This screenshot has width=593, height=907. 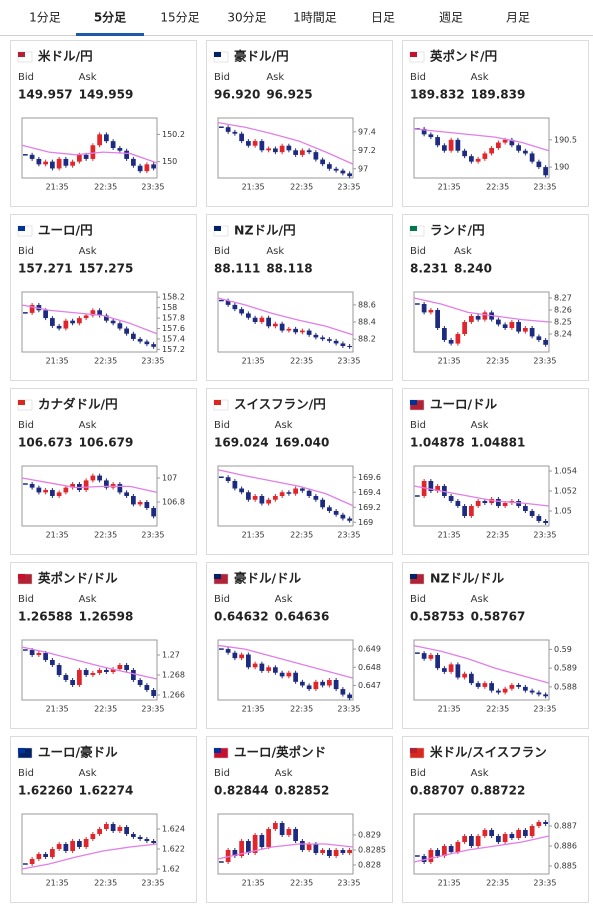 I want to click on tab: 1分足, so click(x=45, y=18).